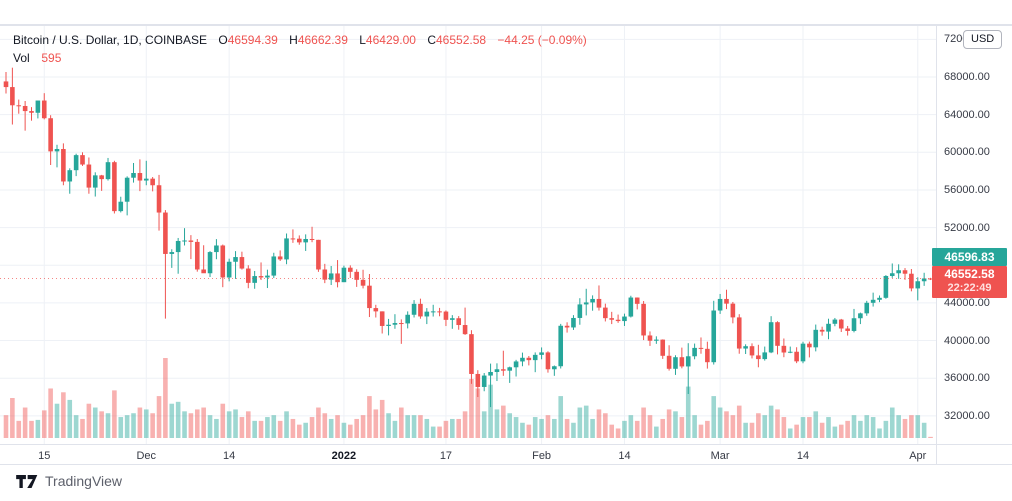 The width and height of the screenshot is (1012, 501). What do you see at coordinates (967, 189) in the screenshot?
I see `price-axis-label: 56000.00` at bounding box center [967, 189].